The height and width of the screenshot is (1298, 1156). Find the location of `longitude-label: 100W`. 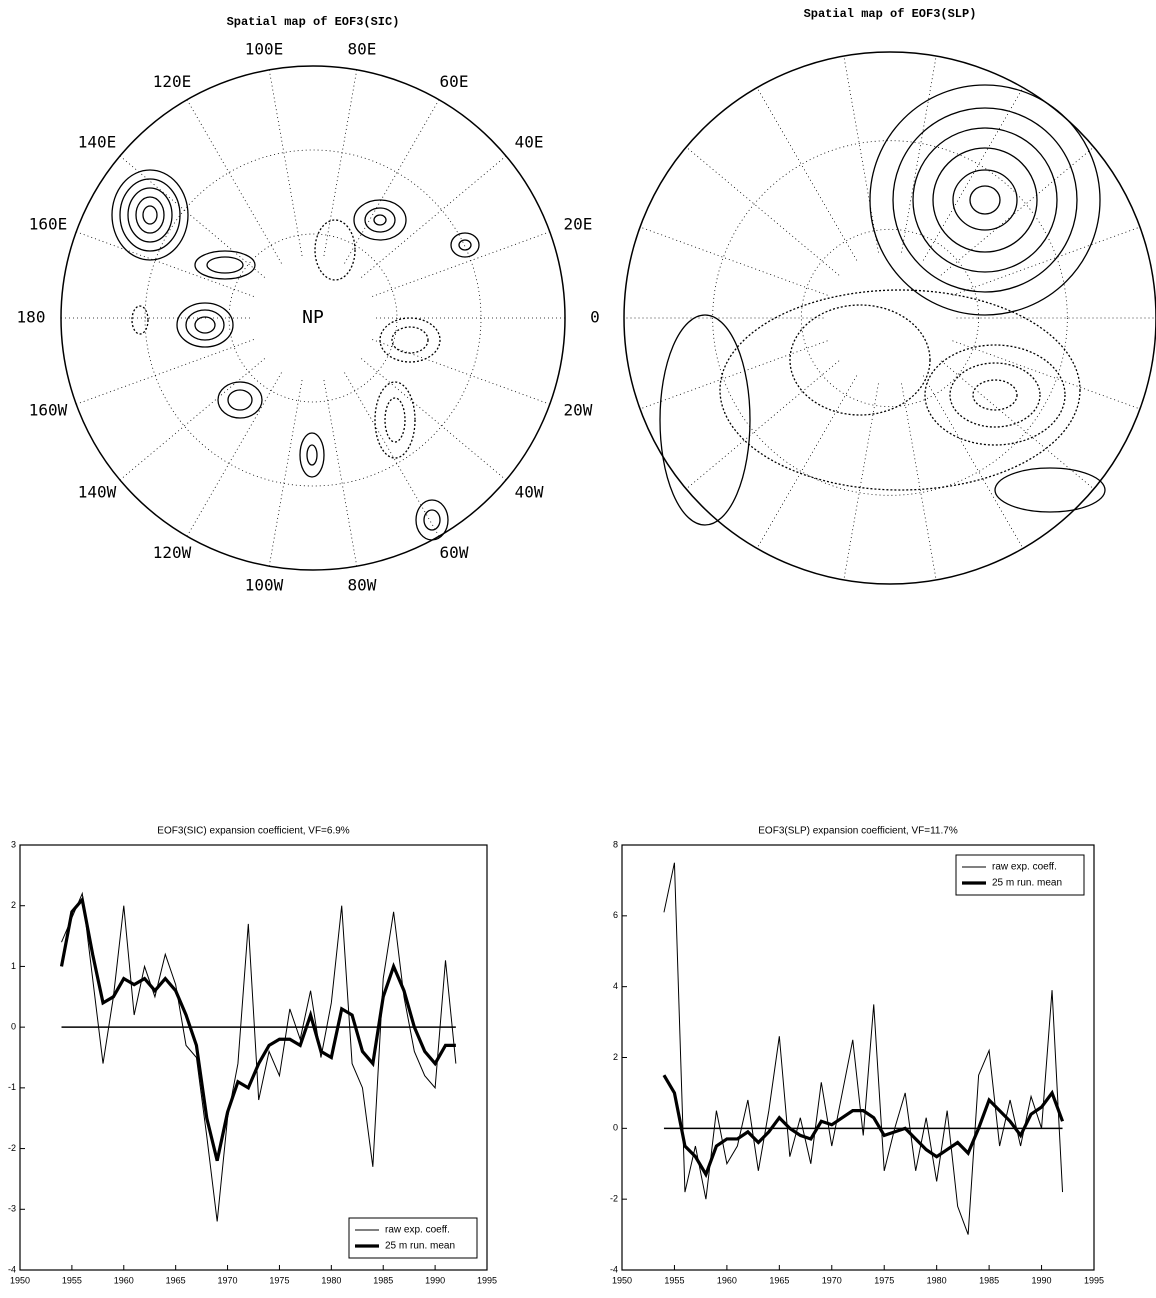

longitude-label: 100W is located at coordinates (264, 584).